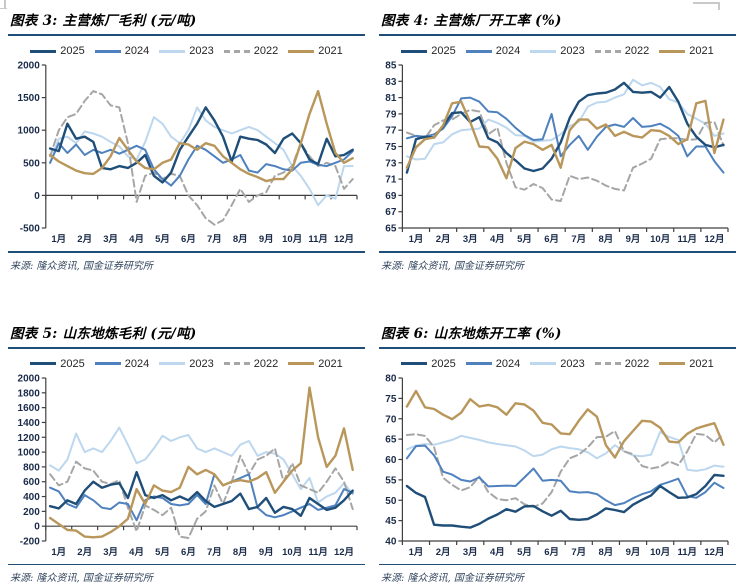 The image size is (737, 584). Describe the element at coordinates (470, 552) in the screenshot. I see `x-axis-label: 3月` at that location.